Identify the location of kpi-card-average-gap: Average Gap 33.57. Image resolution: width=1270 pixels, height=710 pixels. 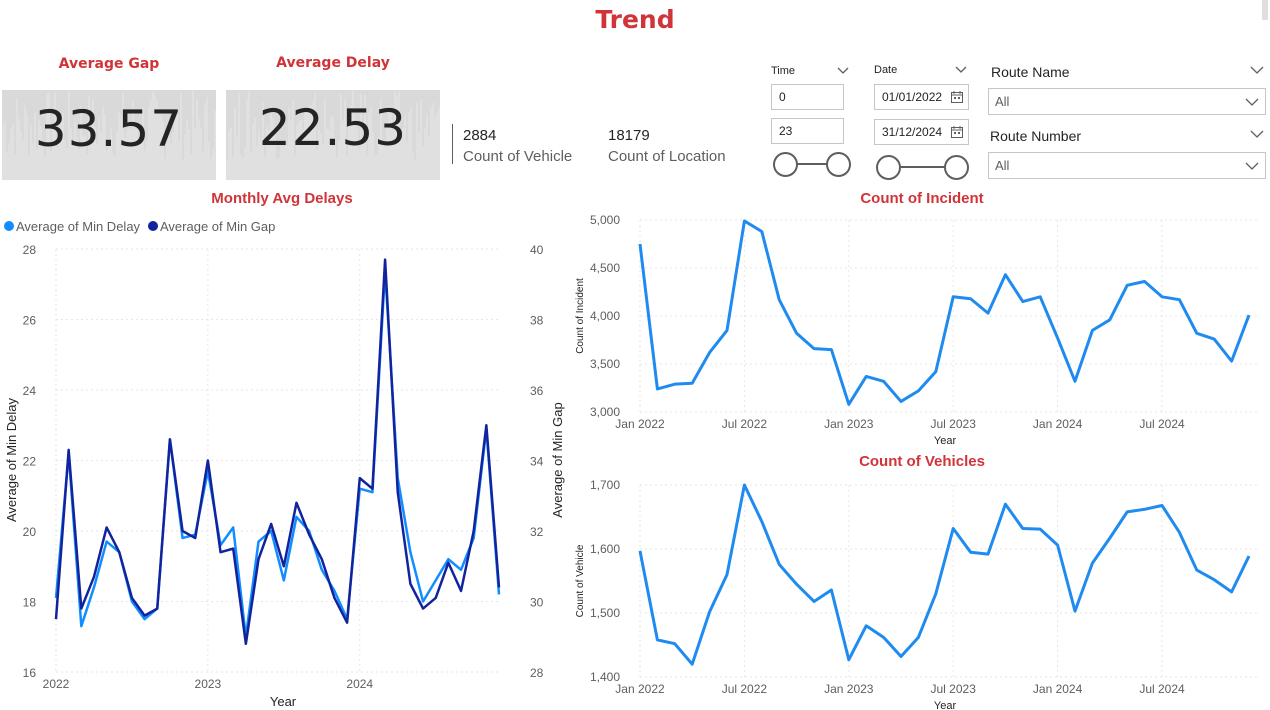
(109, 117).